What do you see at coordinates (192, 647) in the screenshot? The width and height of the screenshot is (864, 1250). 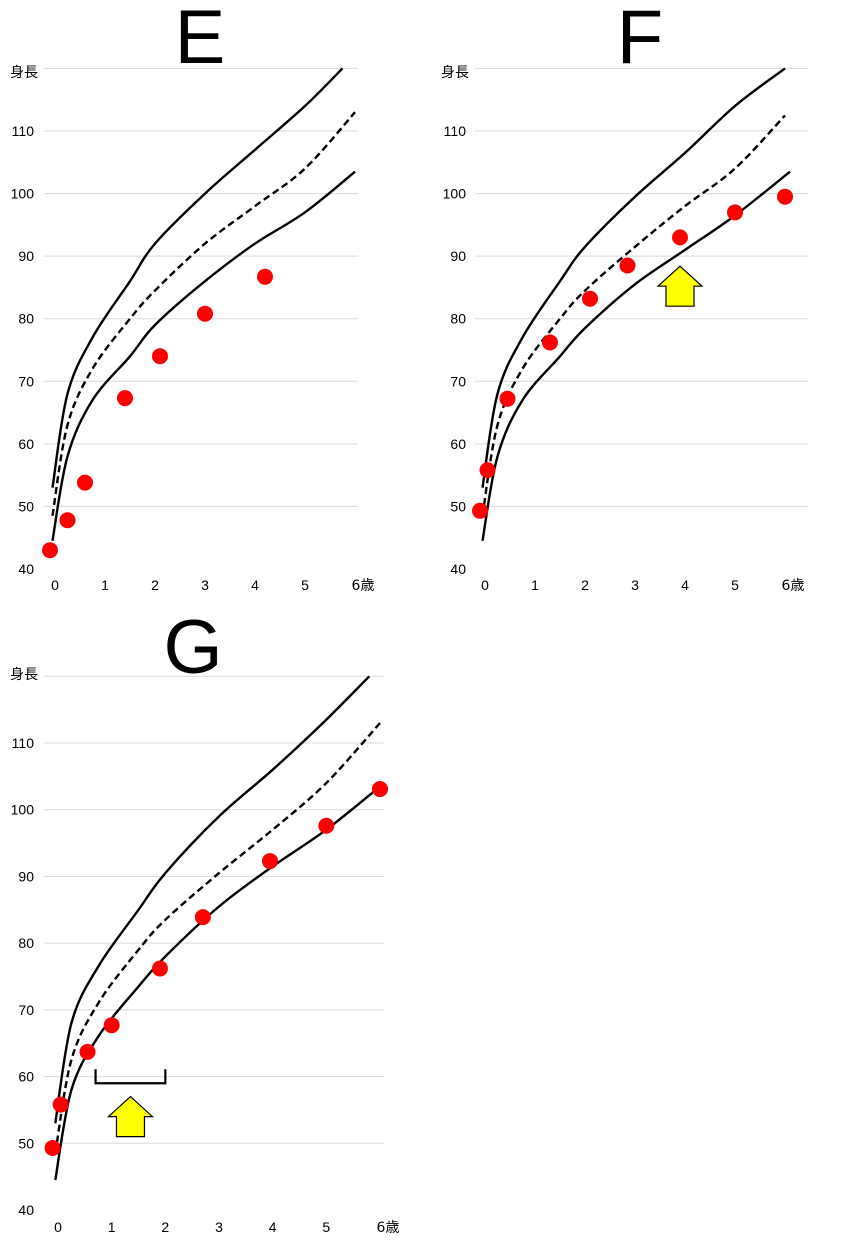 I see `chart-title: G` at bounding box center [192, 647].